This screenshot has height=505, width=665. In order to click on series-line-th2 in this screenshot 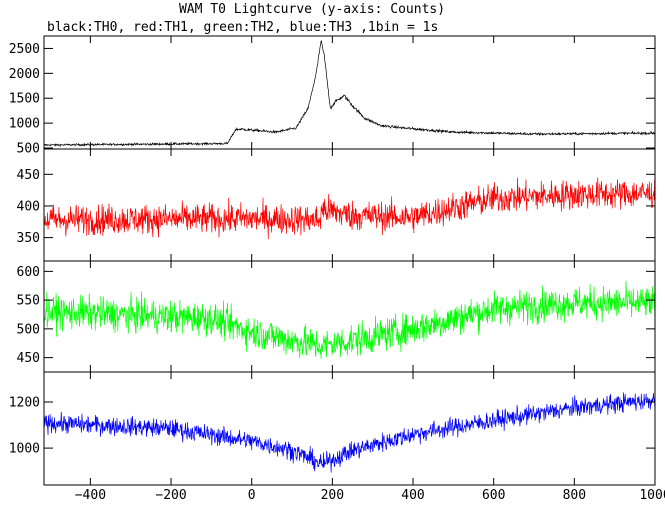, I will do `click(349, 319)`.